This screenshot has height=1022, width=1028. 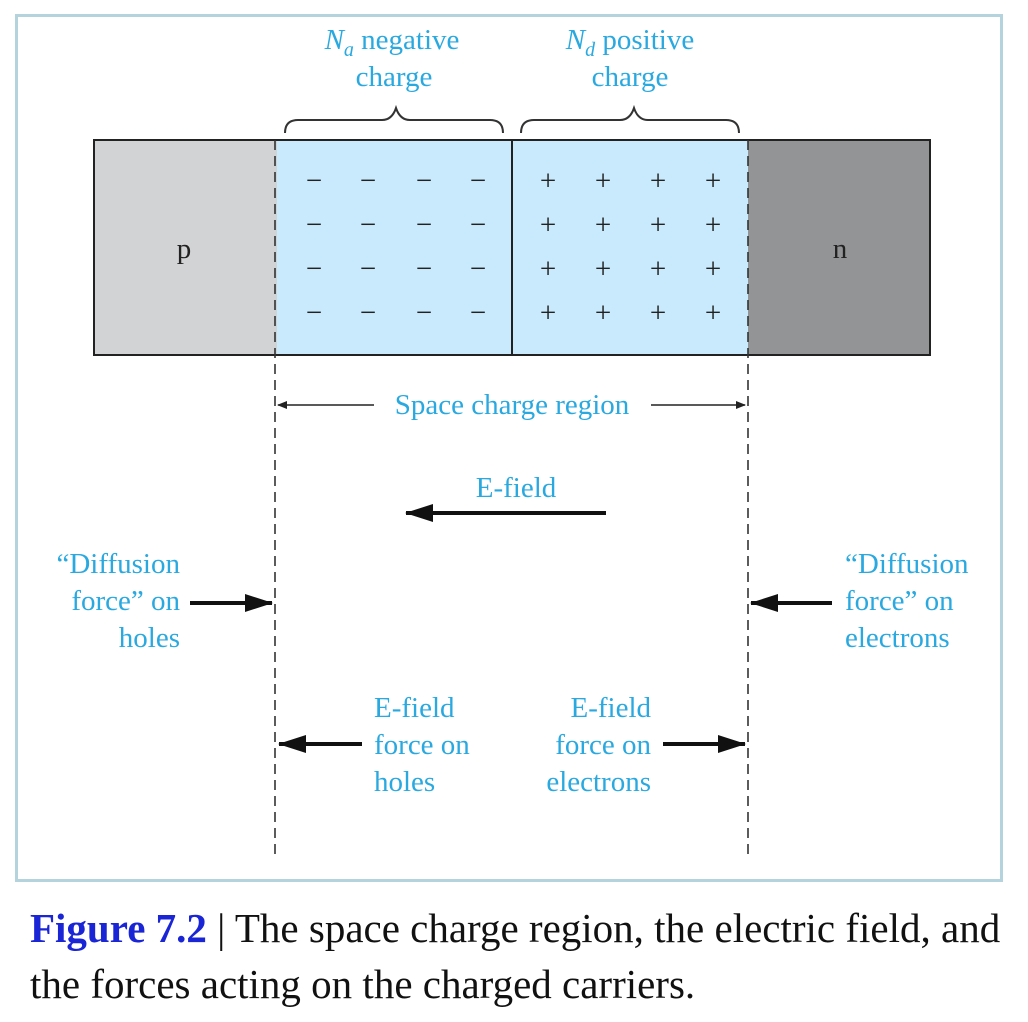 I want to click on negative-charges: − − − − − − − − − − − − − − − −, so click(x=396, y=247).